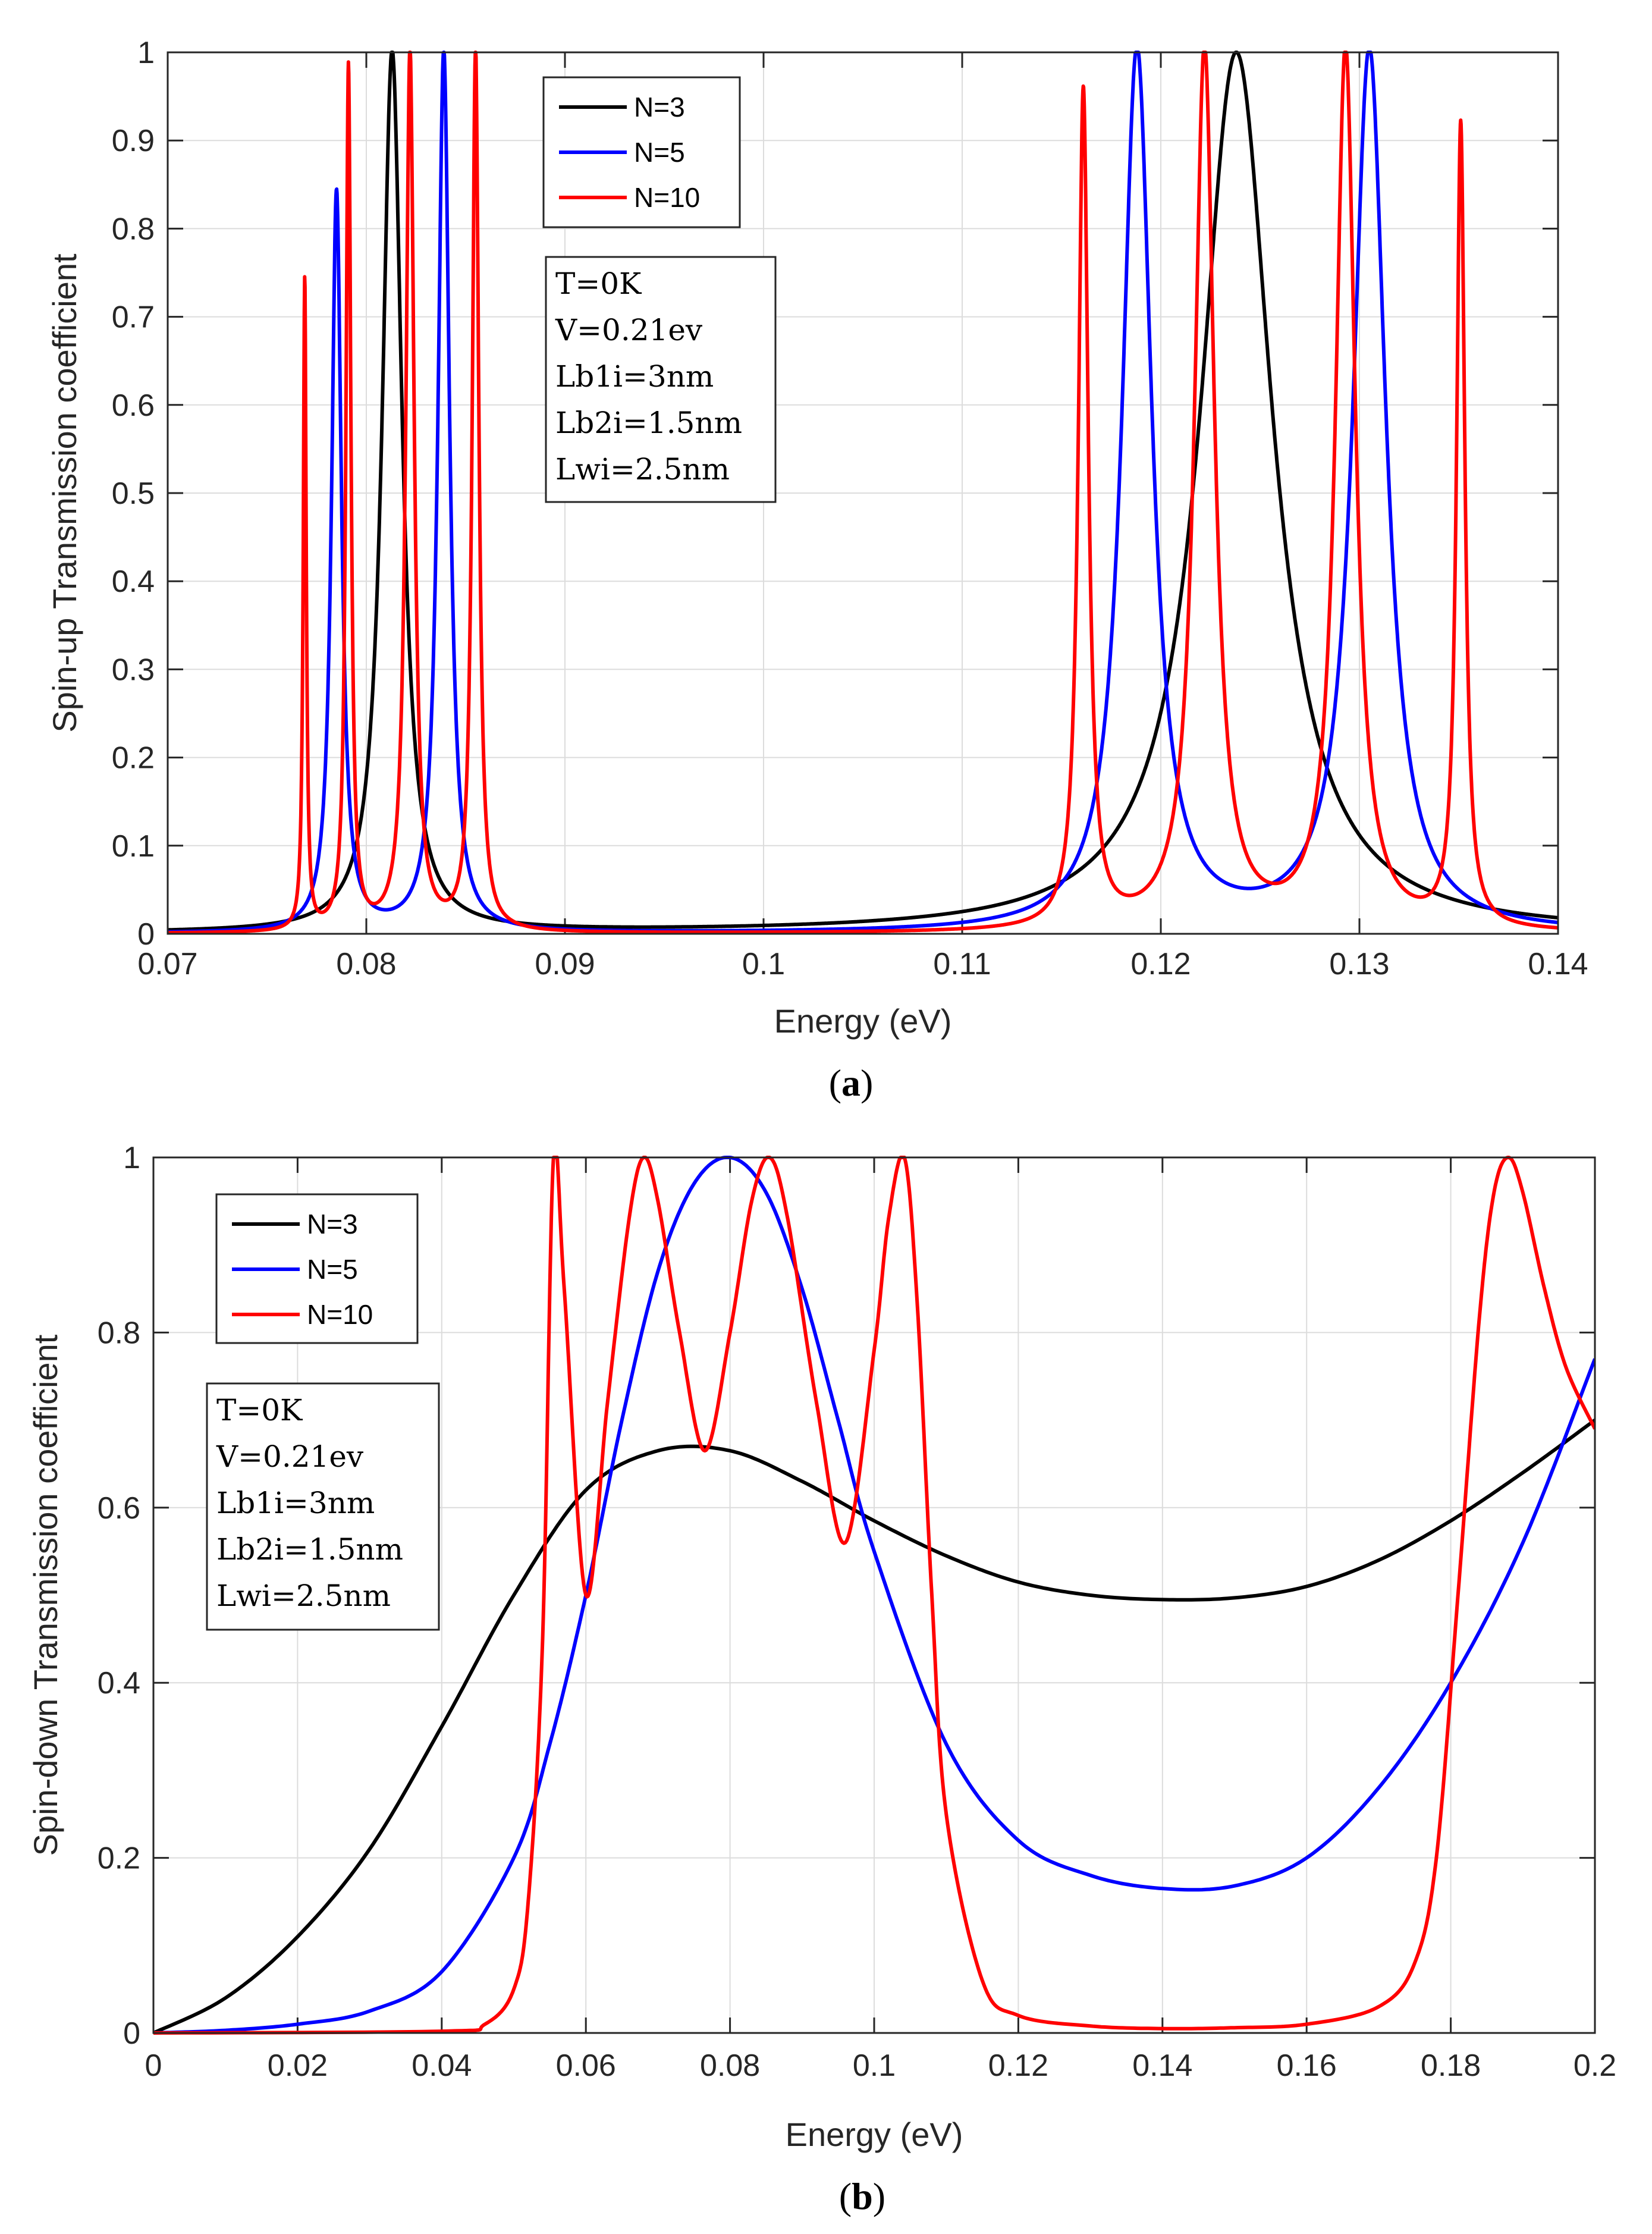 The width and height of the screenshot is (1652, 2234). What do you see at coordinates (1451, 2065) in the screenshot?
I see `x-tick-label: 0.18` at bounding box center [1451, 2065].